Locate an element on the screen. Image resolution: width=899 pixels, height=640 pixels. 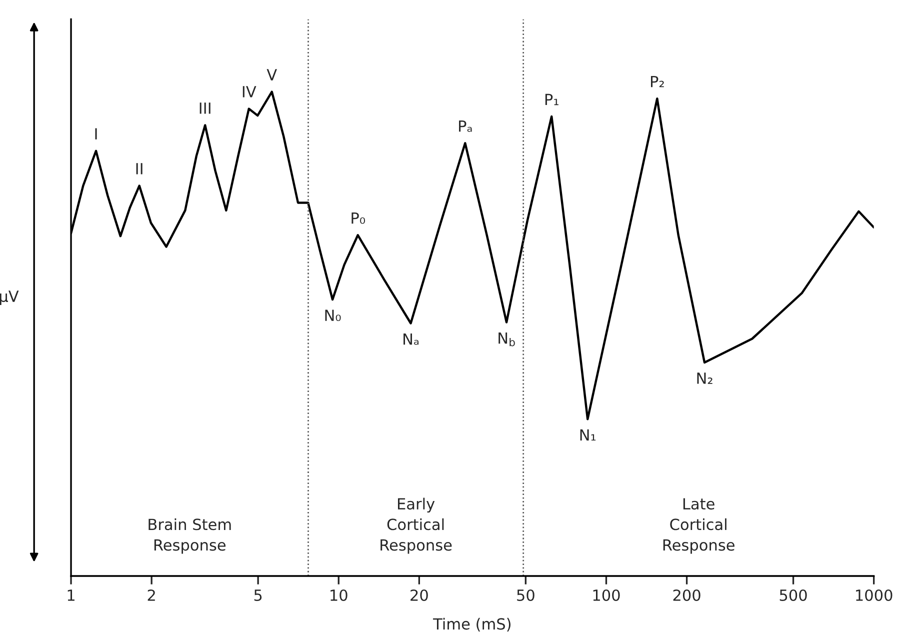
annotation: Pₐ is located at coordinates (465, 126).